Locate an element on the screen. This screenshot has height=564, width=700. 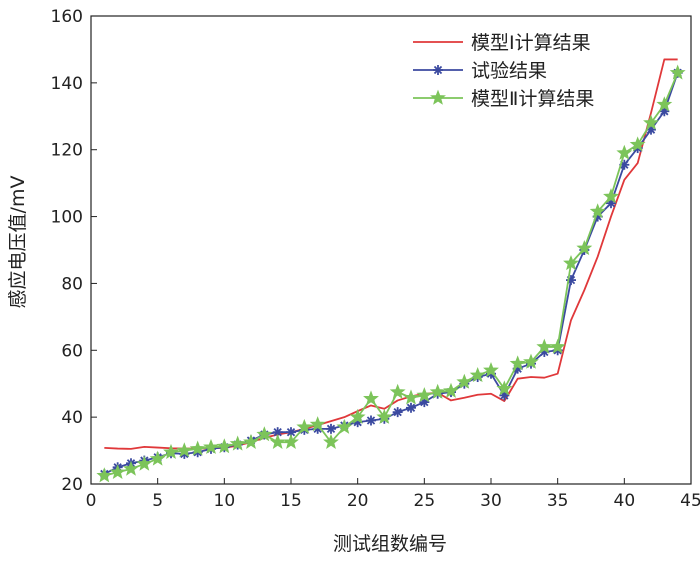
x-tick-label: 30 is located at coordinates (491, 501).